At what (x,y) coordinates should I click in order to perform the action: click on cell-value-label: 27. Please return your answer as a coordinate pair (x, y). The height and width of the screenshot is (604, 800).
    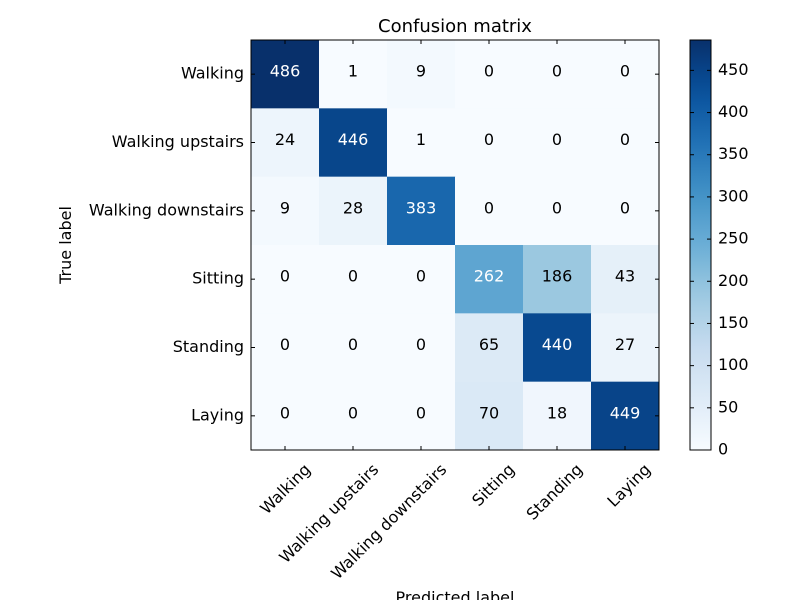
    Looking at the image, I should click on (625, 344).